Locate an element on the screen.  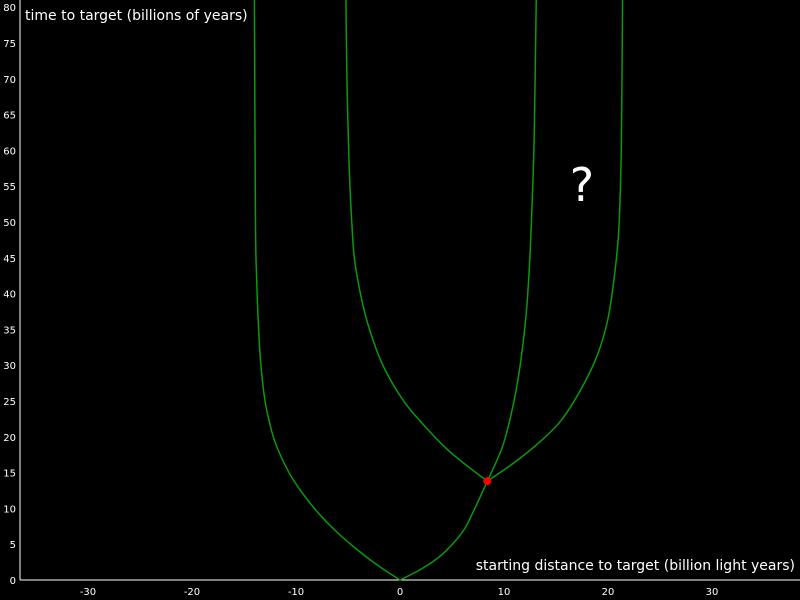
y-tick-label: 75 is located at coordinates (9, 44).